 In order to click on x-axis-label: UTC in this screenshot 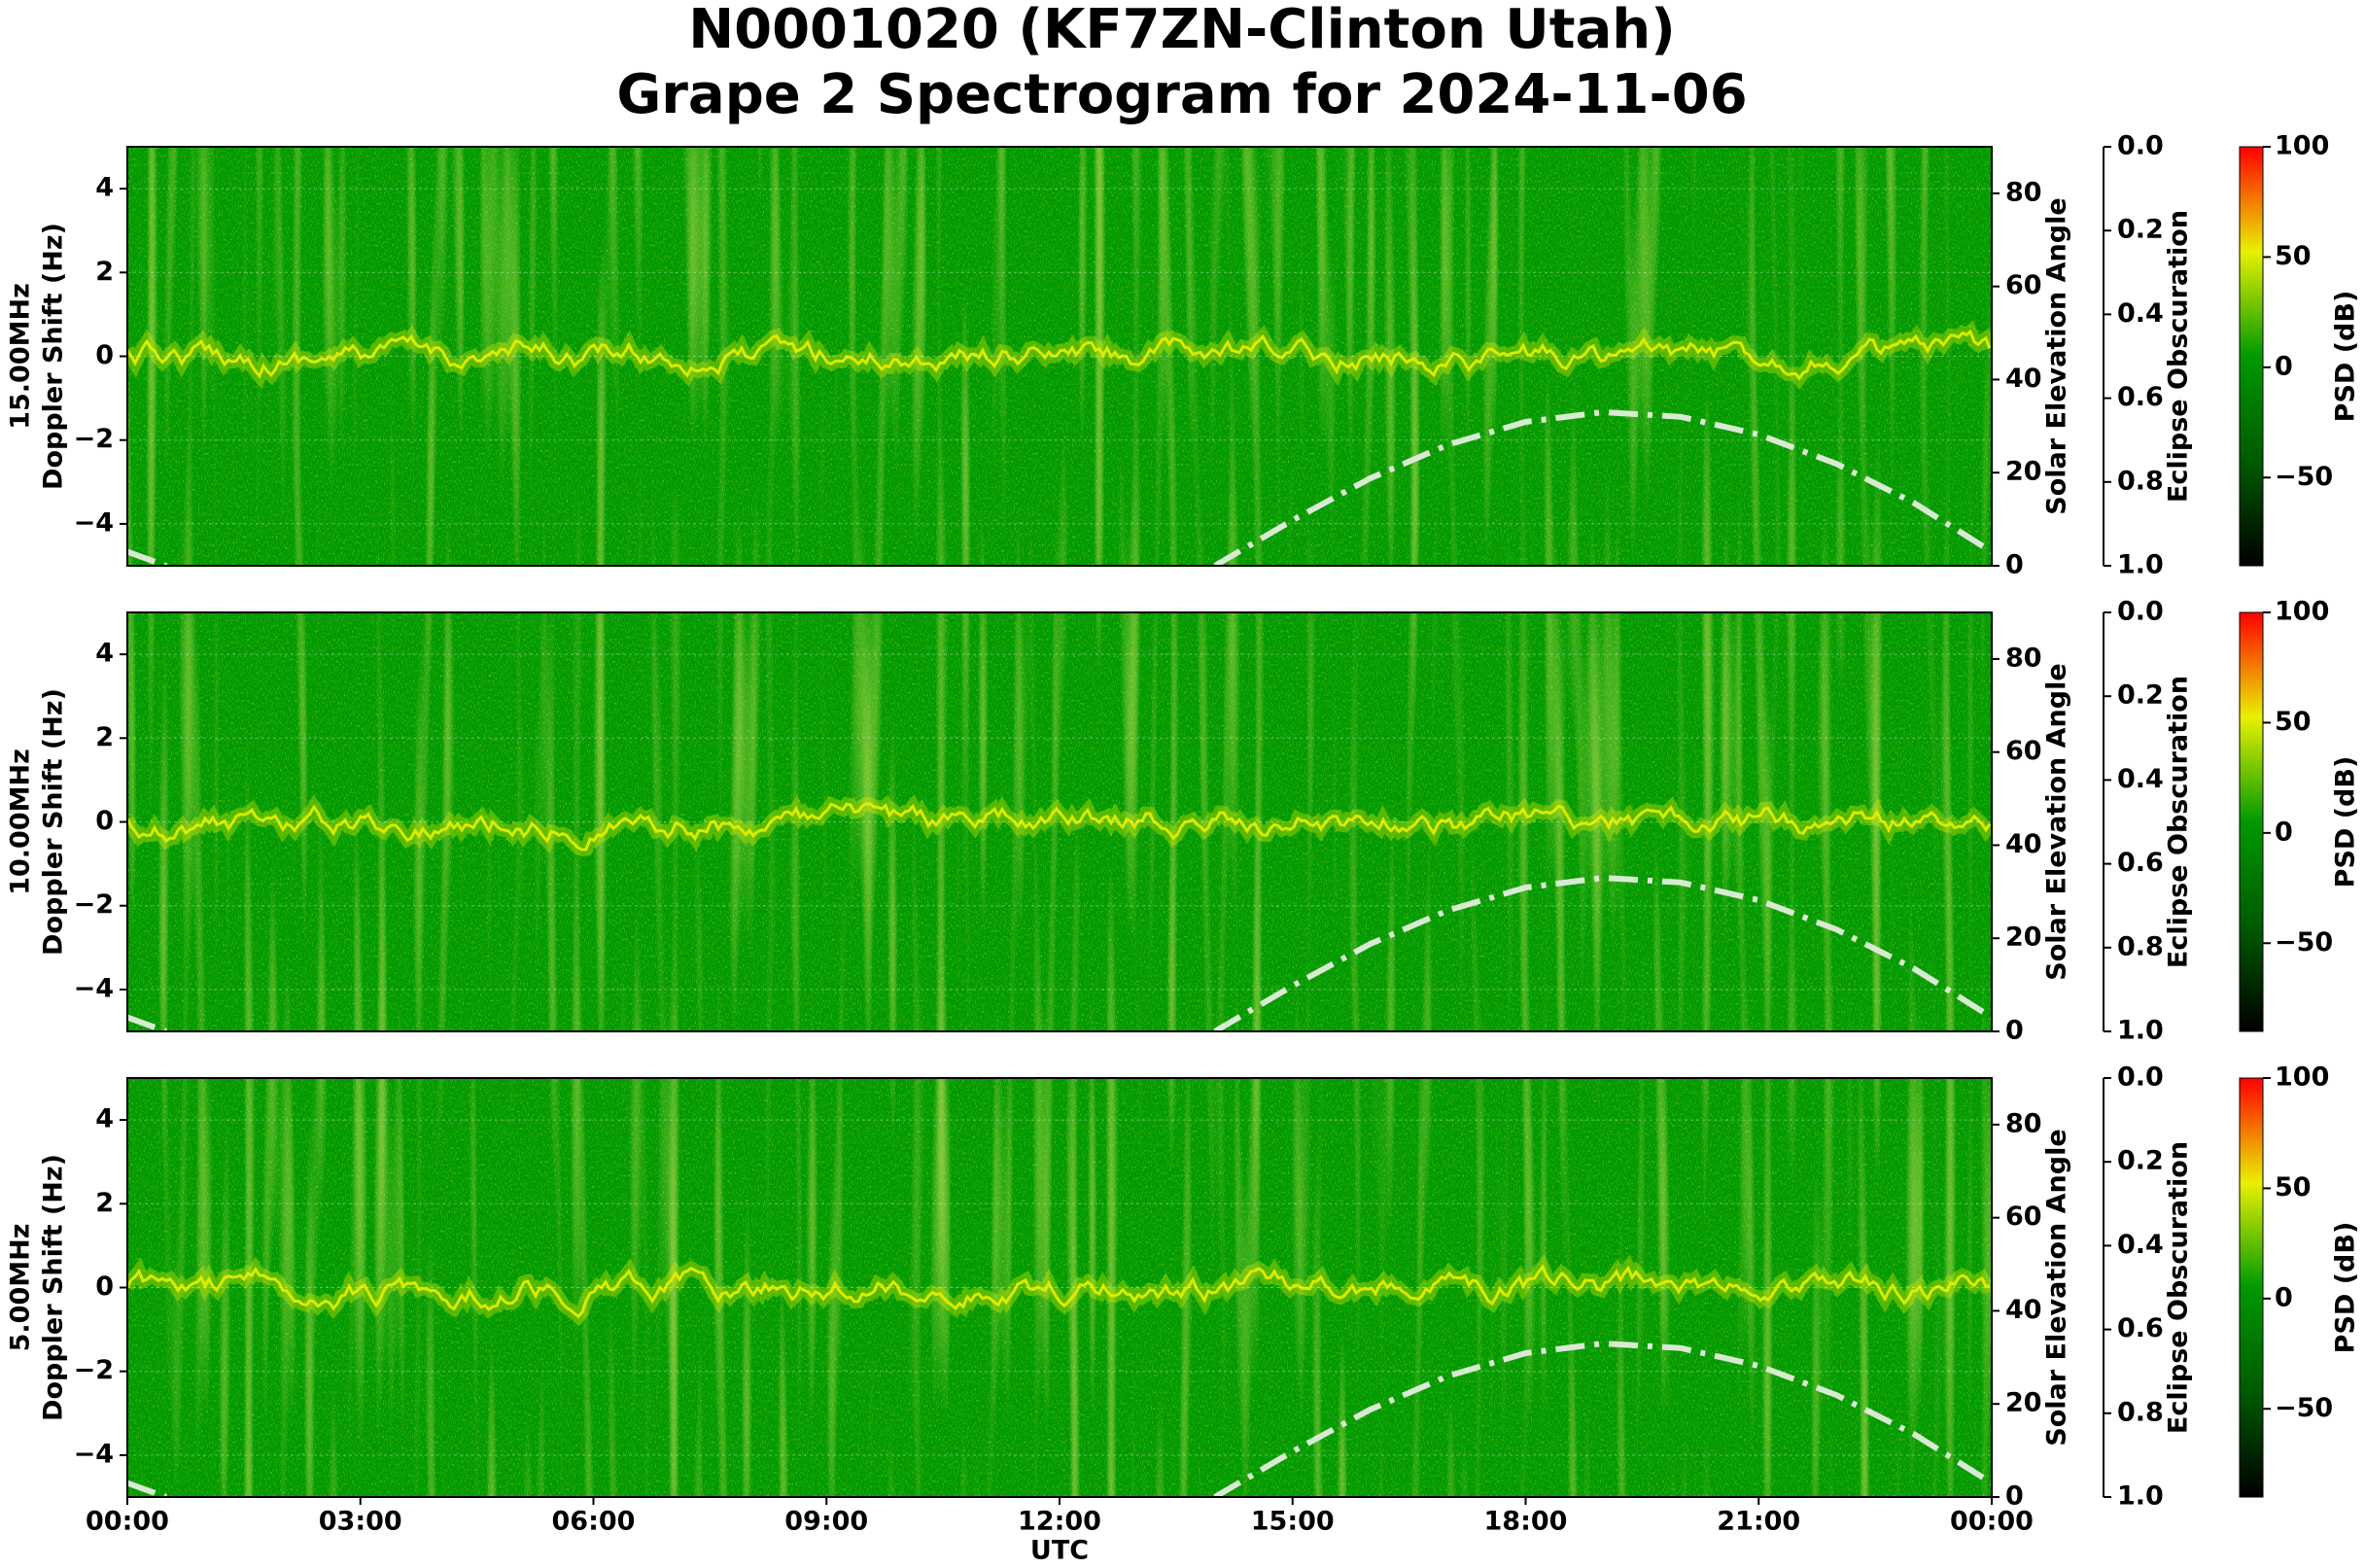, I will do `click(1060, 1551)`.